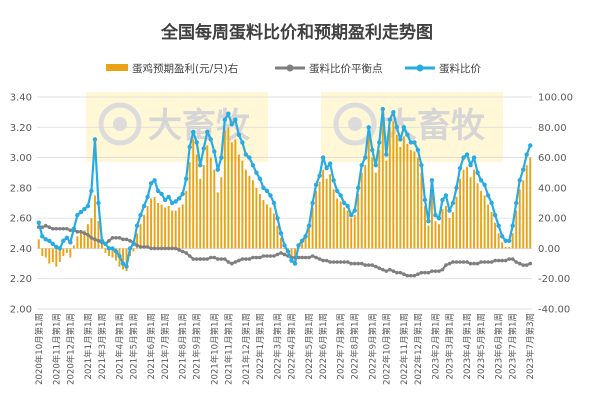 The height and width of the screenshot is (415, 595). I want to click on x-tick-label: 2021年7月第1周, so click(165, 346).